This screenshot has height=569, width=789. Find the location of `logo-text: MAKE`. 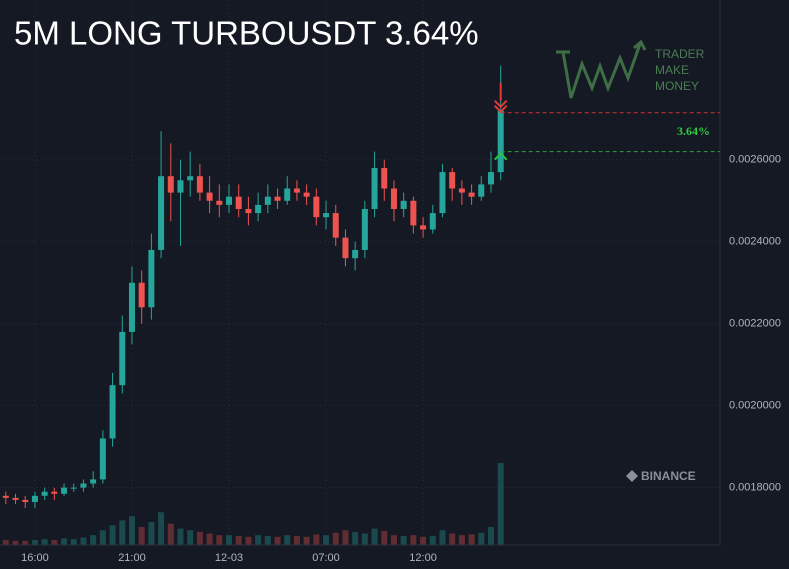

logo-text: MAKE is located at coordinates (672, 70).